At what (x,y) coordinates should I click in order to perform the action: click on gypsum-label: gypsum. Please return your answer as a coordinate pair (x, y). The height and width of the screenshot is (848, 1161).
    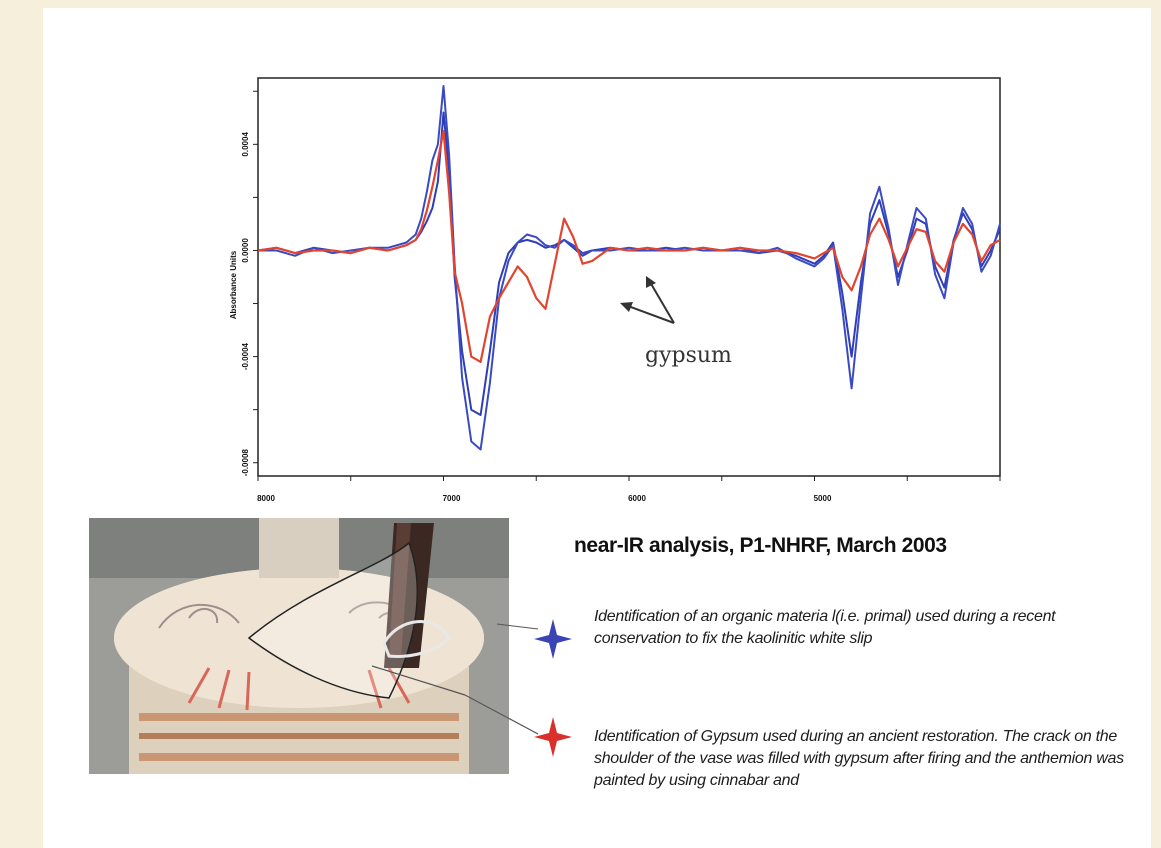
    Looking at the image, I should click on (688, 355).